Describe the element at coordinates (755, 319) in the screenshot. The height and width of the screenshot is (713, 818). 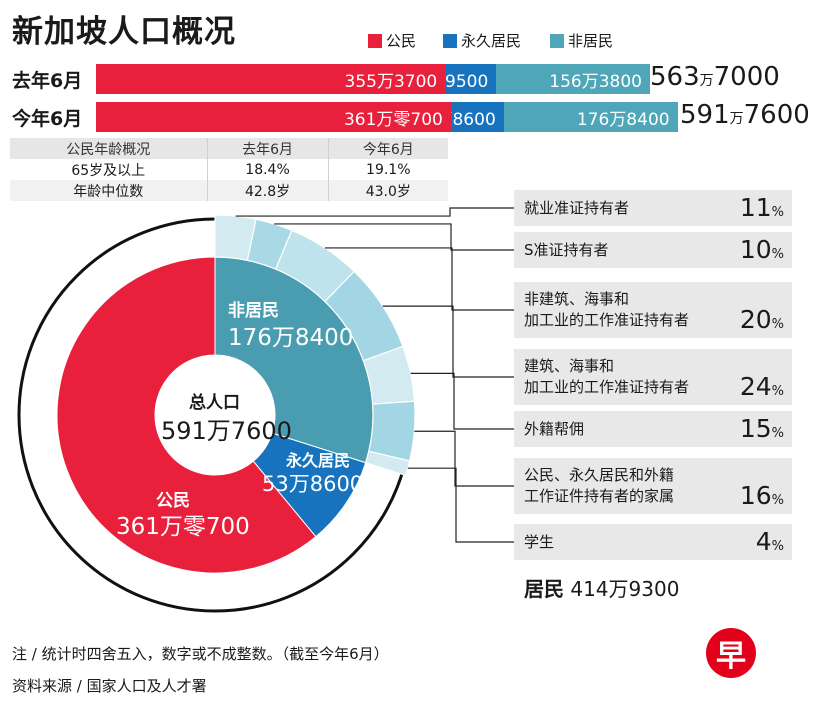
I see `percent-number: 20` at that location.